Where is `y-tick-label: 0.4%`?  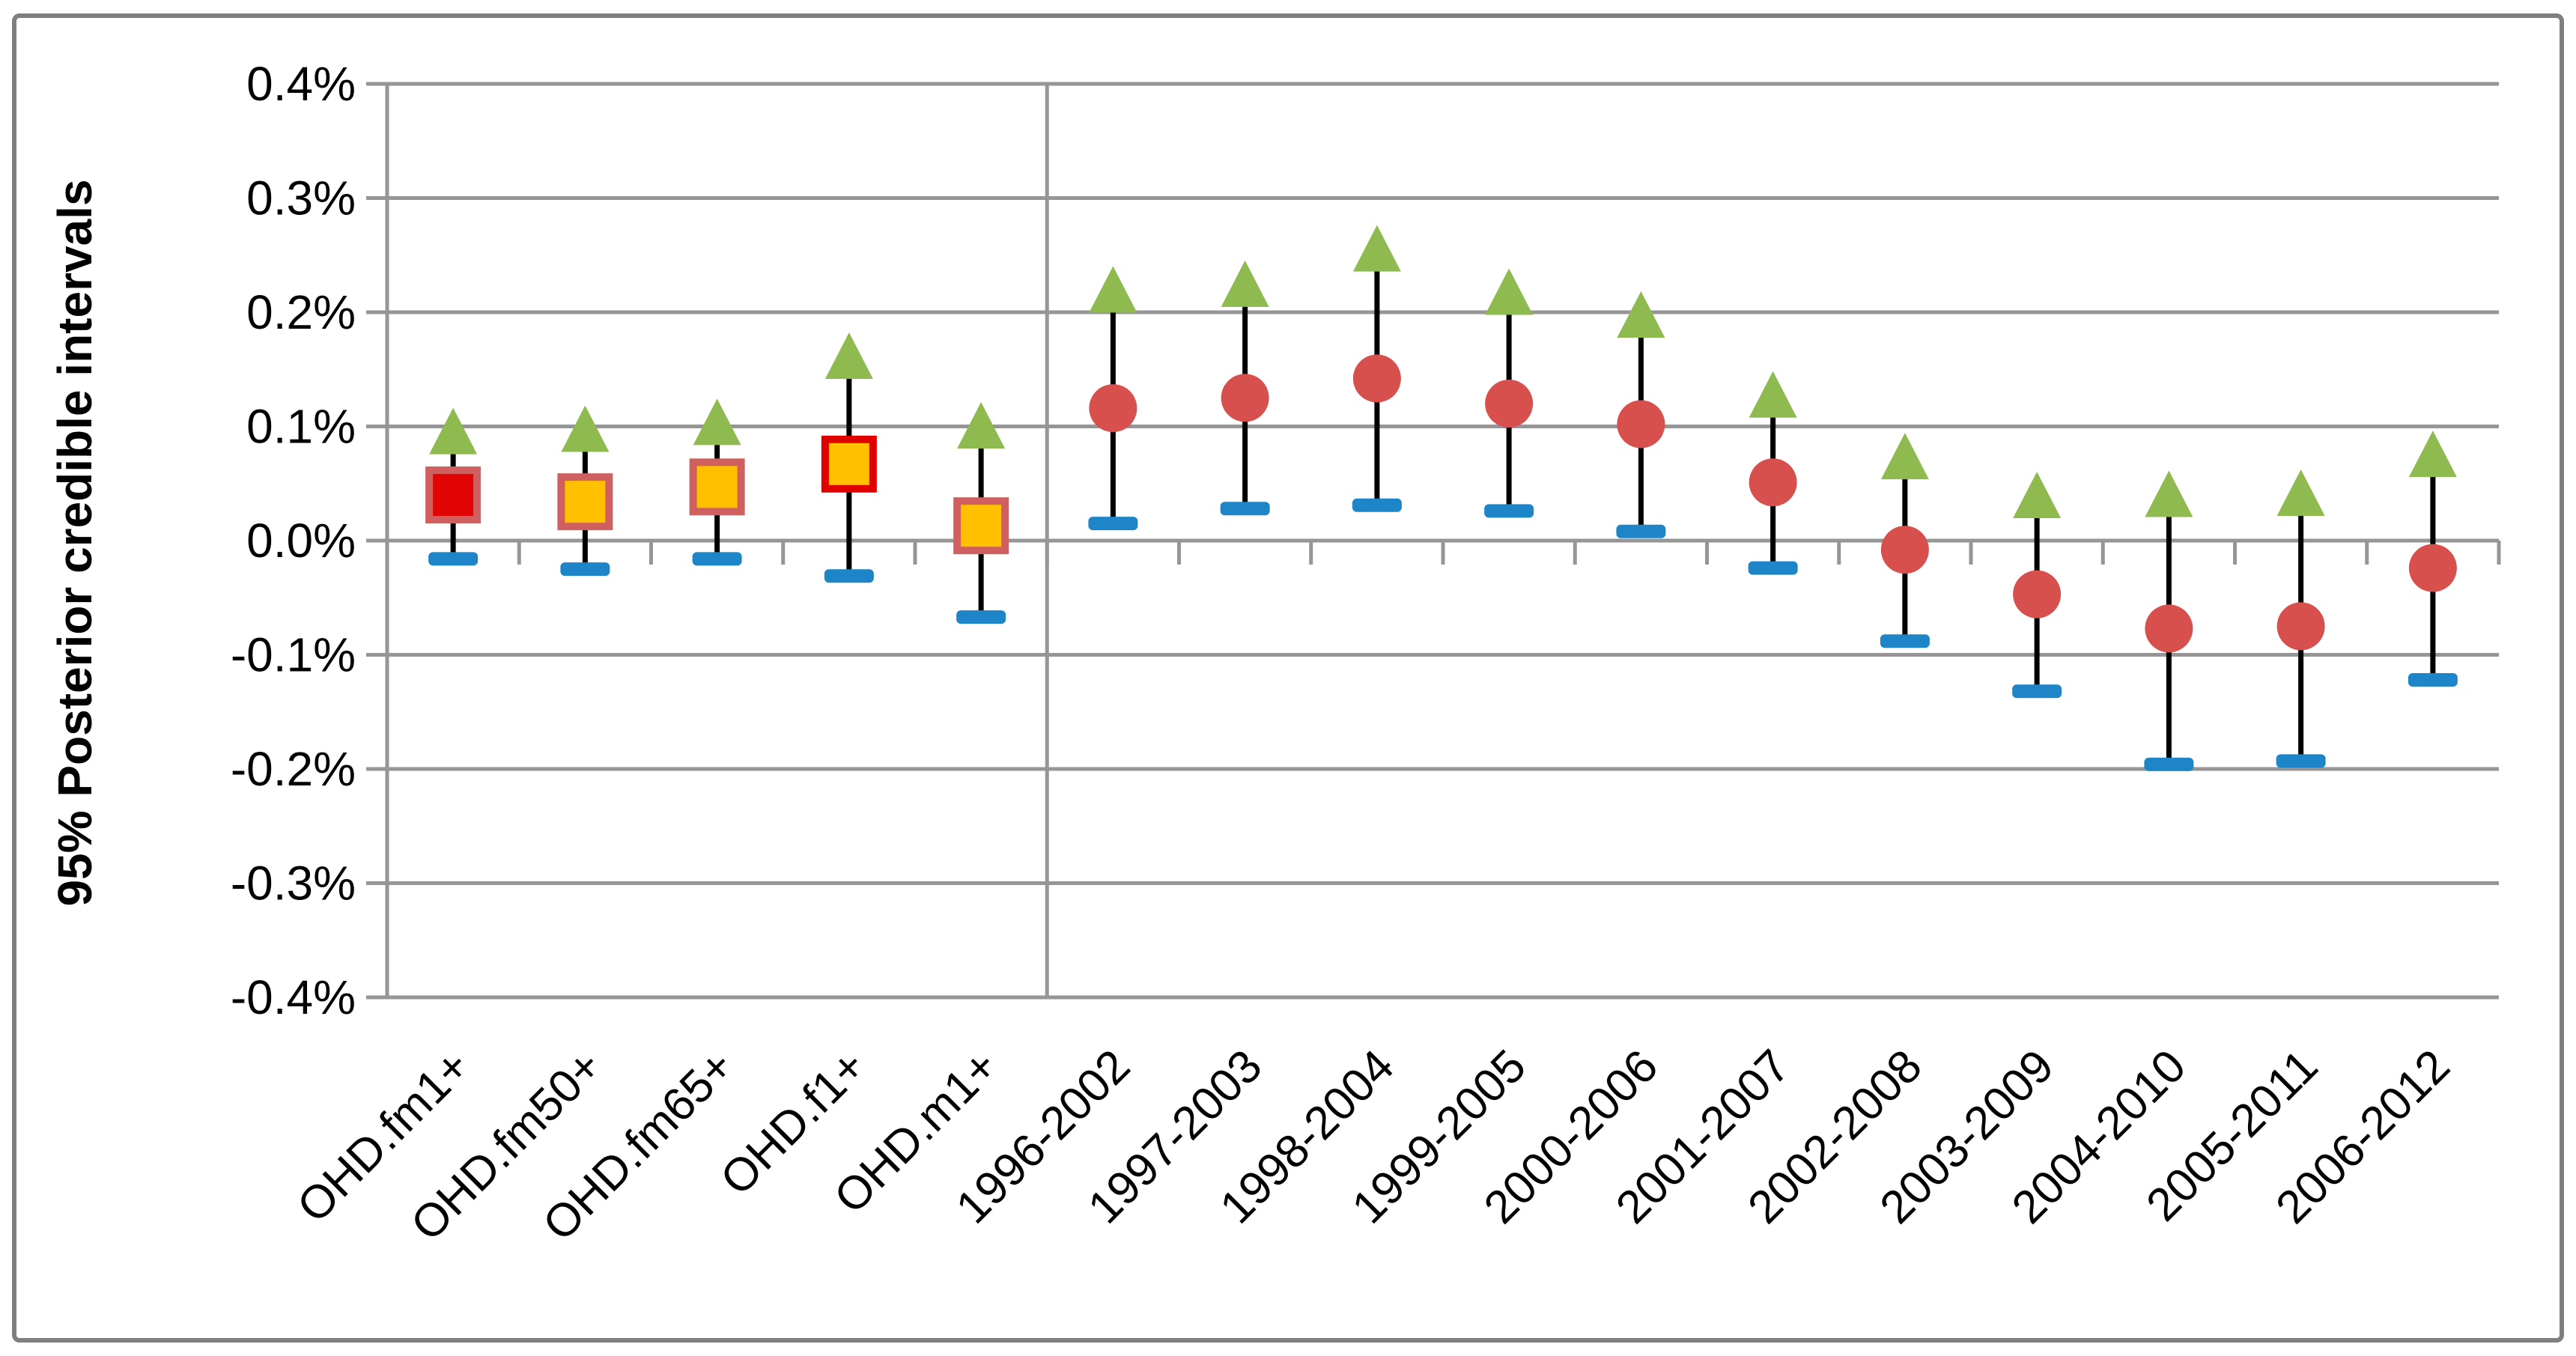
y-tick-label: 0.4% is located at coordinates (301, 84).